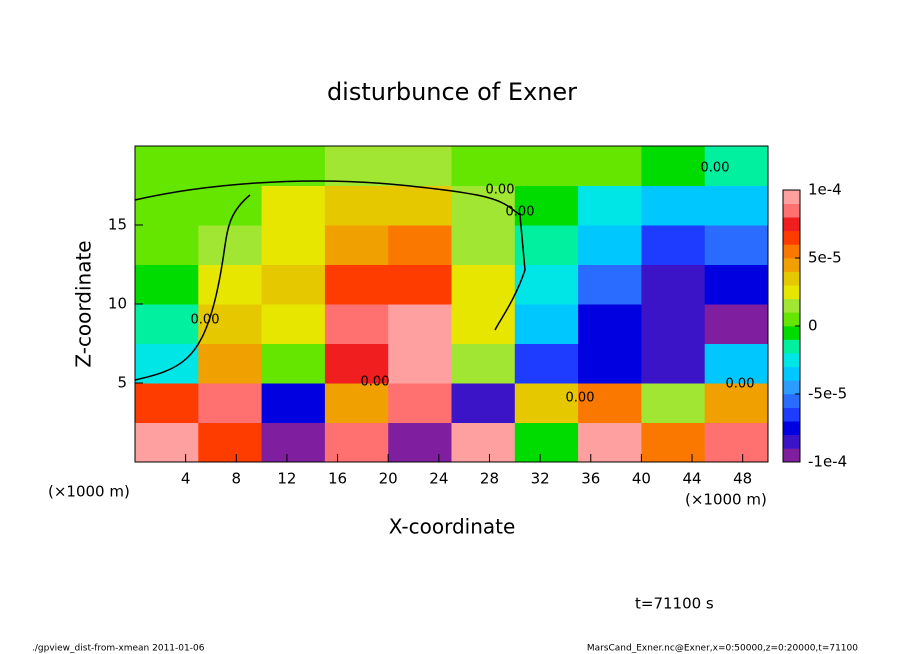  I want to click on x-tick-label: 32, so click(540, 479).